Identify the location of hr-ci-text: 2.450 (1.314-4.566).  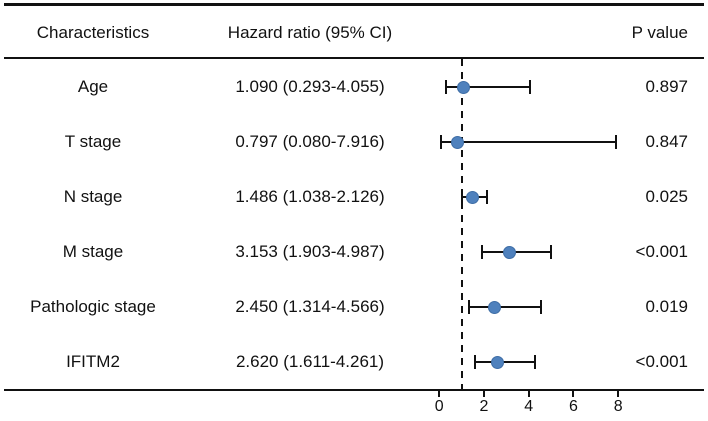
(310, 306).